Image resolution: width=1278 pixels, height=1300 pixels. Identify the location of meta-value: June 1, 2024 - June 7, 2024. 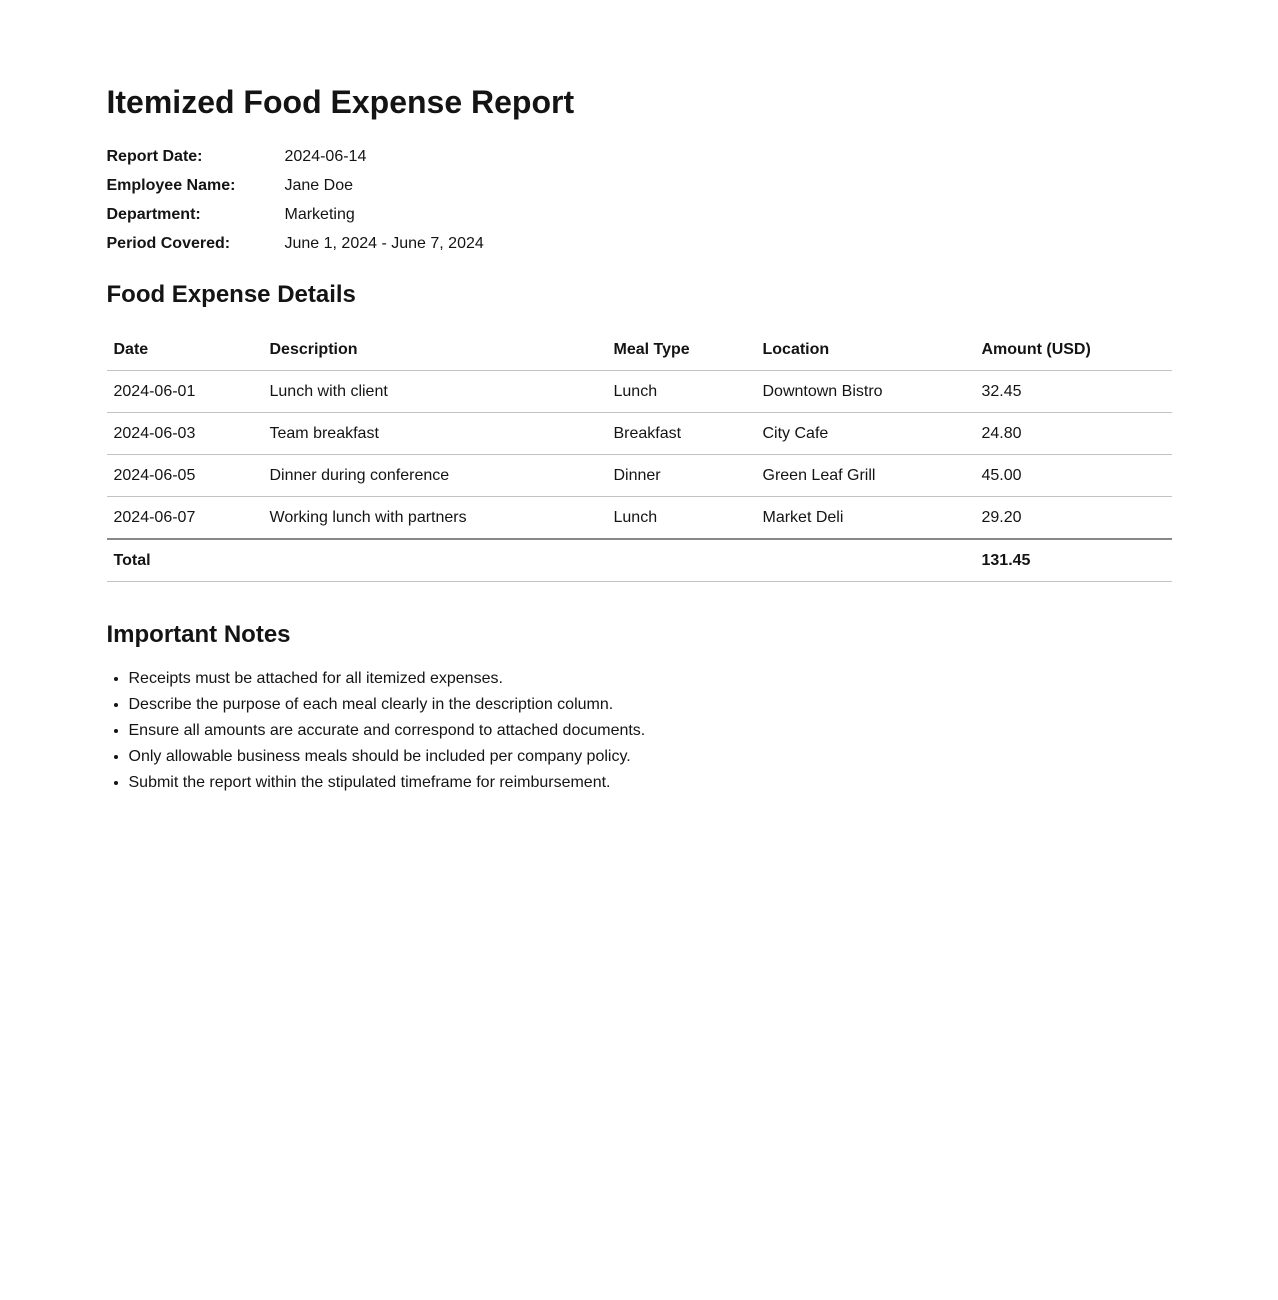
(384, 243).